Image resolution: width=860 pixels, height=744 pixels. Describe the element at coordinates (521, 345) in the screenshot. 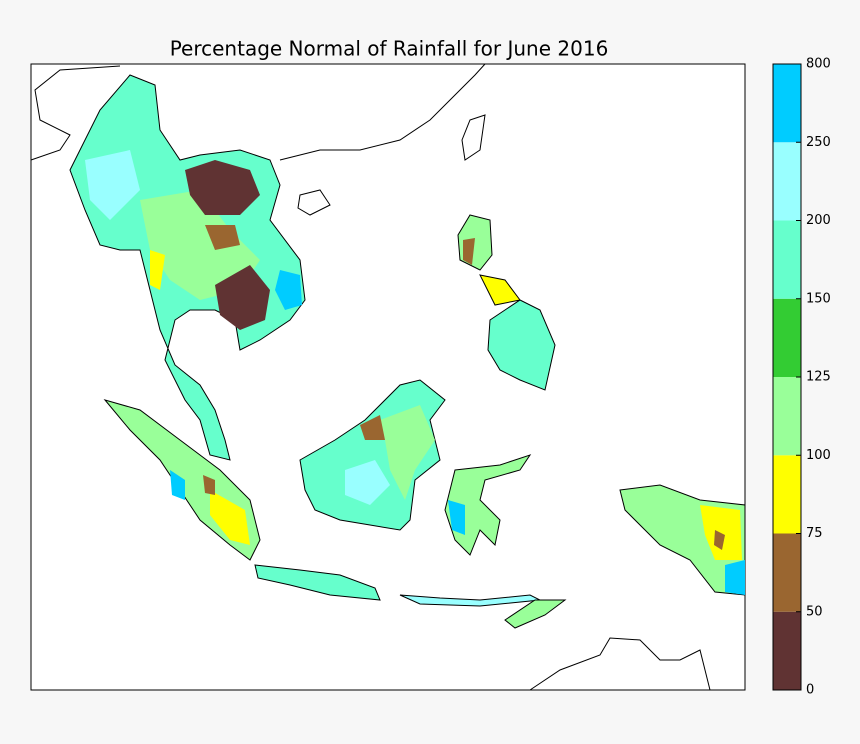

I see `land-mindanao` at that location.